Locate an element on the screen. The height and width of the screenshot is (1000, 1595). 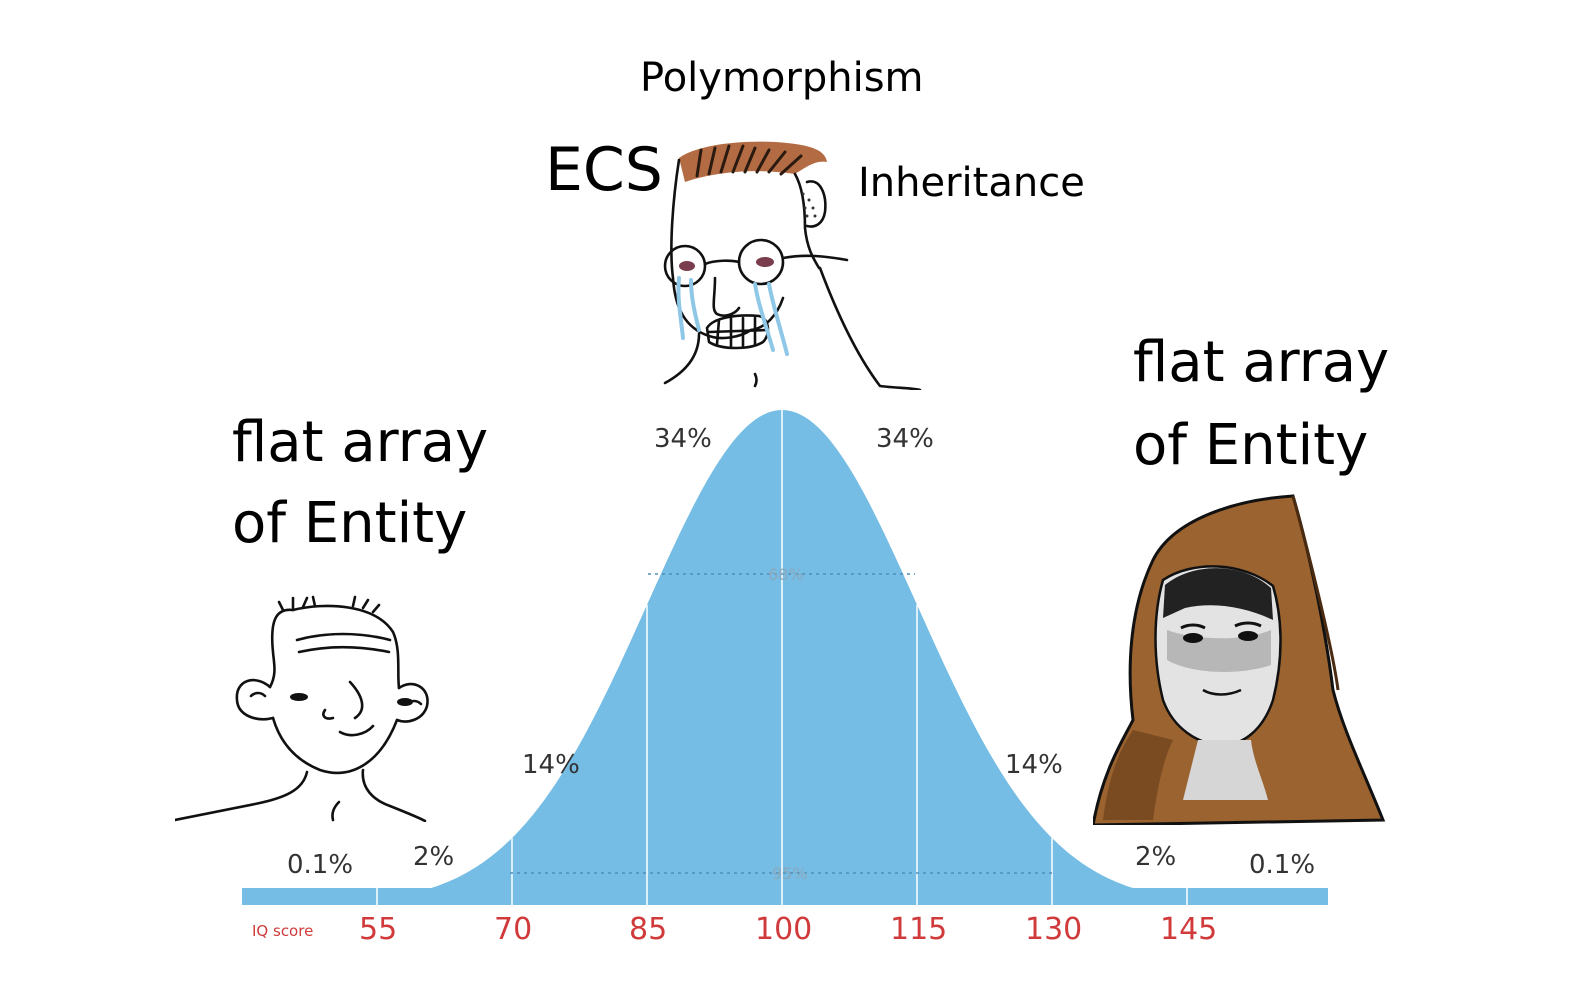
iq-tick-100: 100 is located at coordinates (784, 929).